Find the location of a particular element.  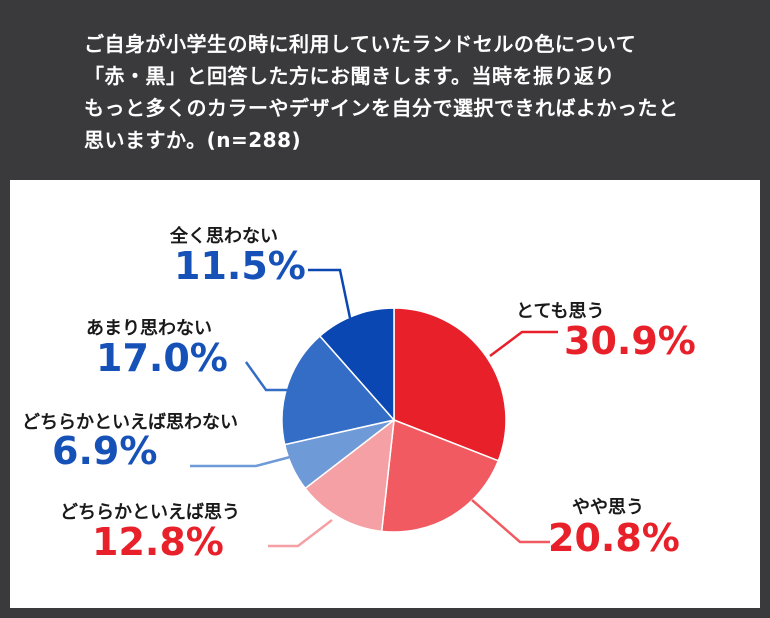

pie-slice-mattaku-omowanai is located at coordinates (356, 364).